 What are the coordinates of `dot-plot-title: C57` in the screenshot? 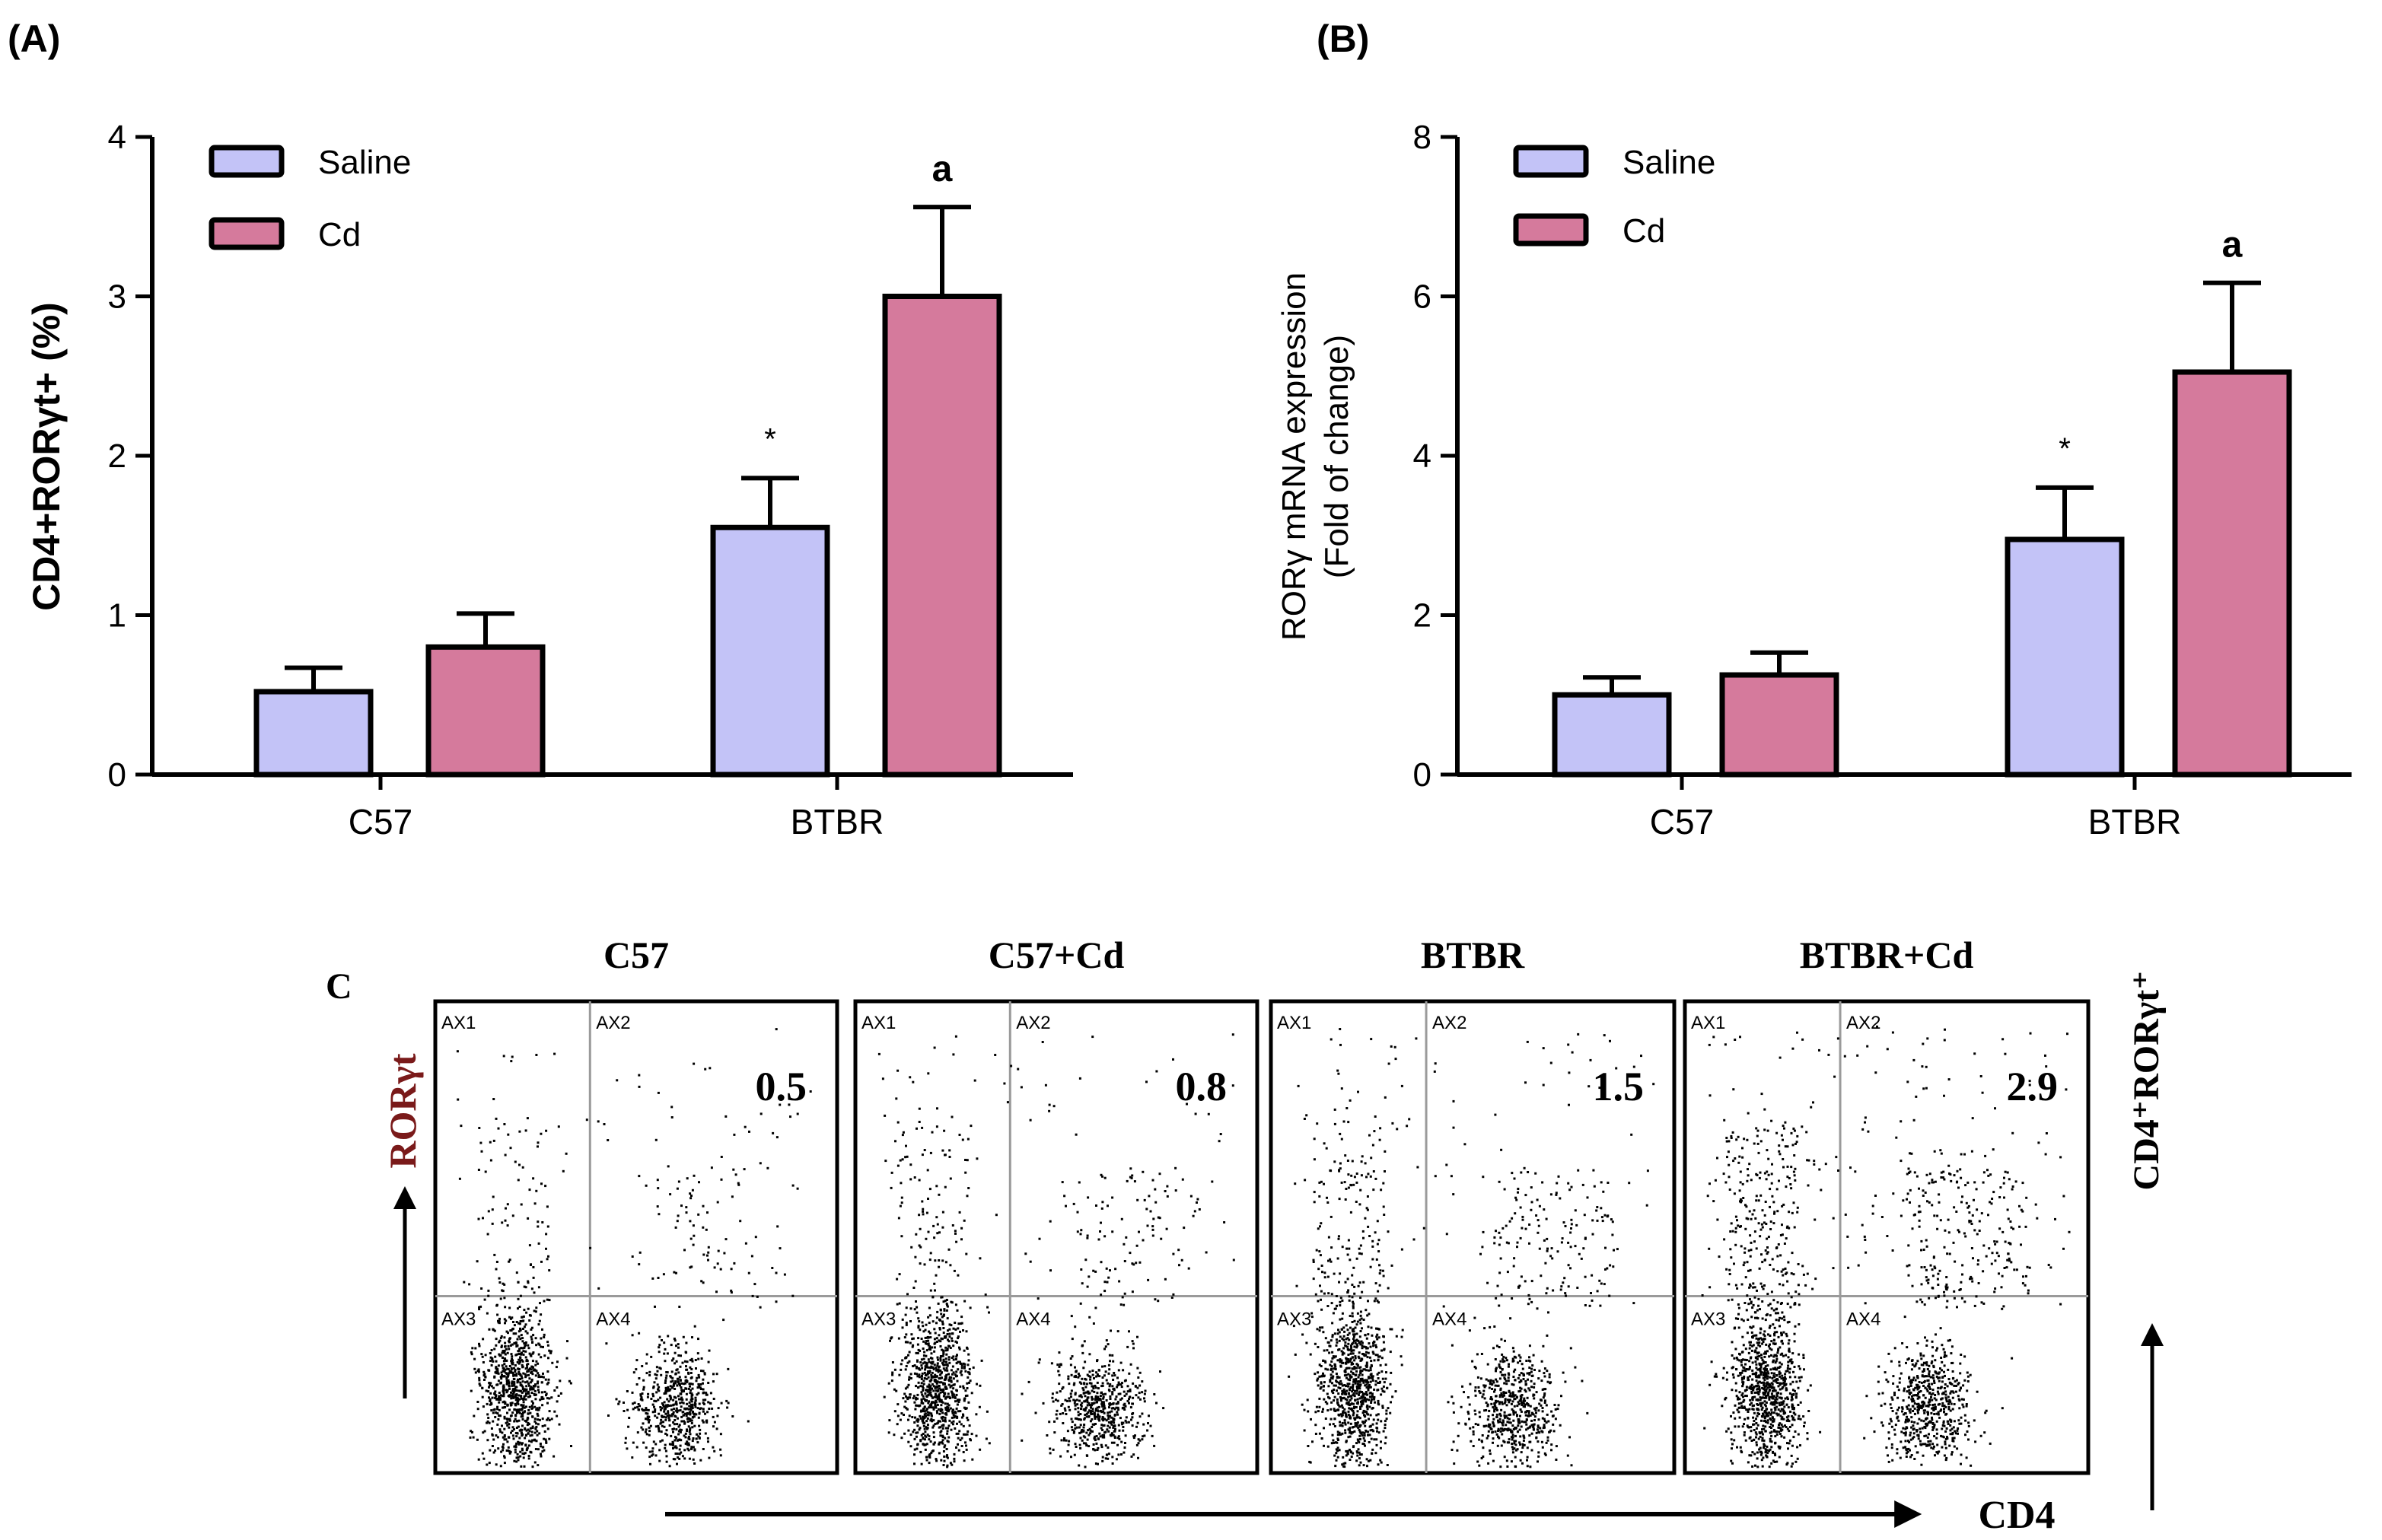 It's located at (636, 955).